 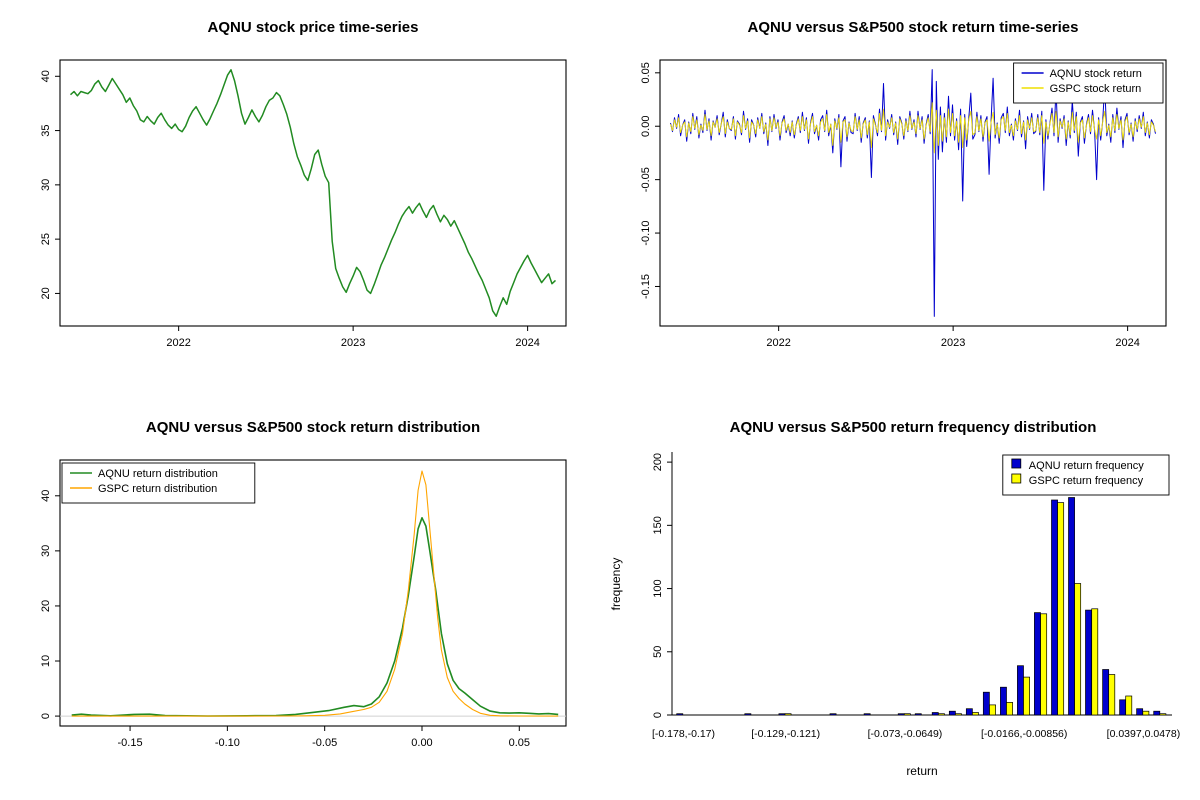 I want to click on y-tick-label: 10, so click(x=46, y=661).